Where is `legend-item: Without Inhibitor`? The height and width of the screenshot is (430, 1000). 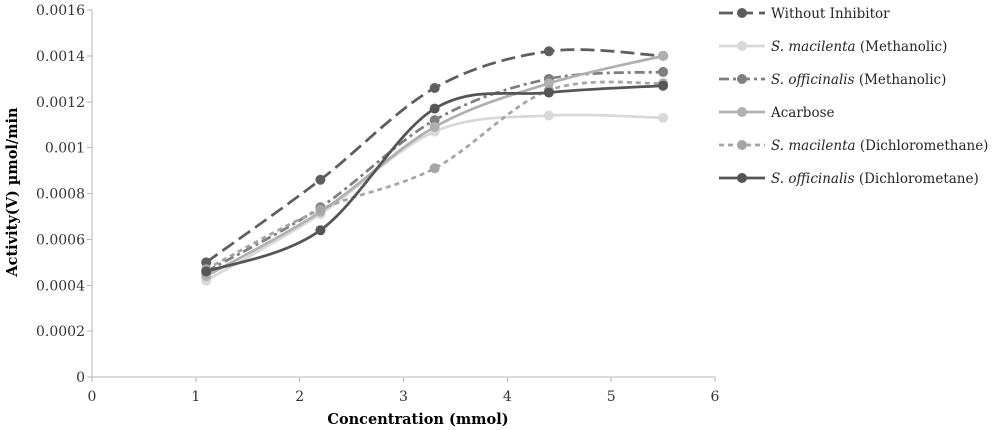
legend-item: Without Inhibitor is located at coordinates (804, 14).